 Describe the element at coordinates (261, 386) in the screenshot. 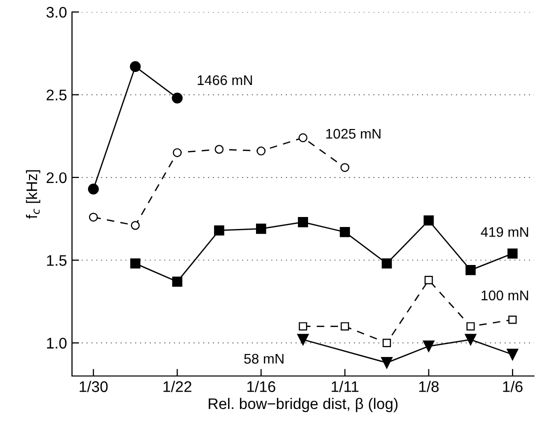

I see `x-tick-label: 1/16` at that location.